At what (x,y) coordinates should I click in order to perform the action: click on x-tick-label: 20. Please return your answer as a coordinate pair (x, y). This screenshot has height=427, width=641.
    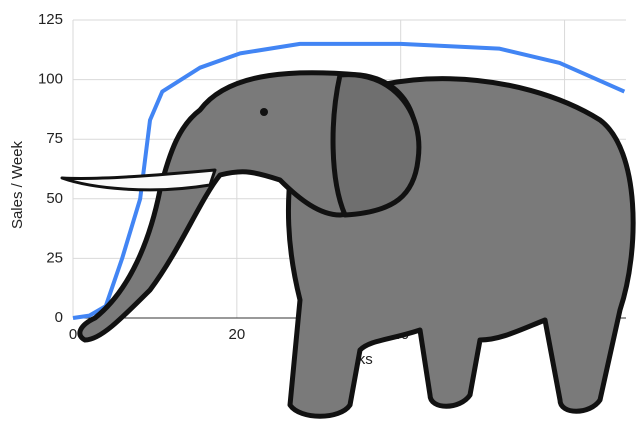
    Looking at the image, I should click on (237, 334).